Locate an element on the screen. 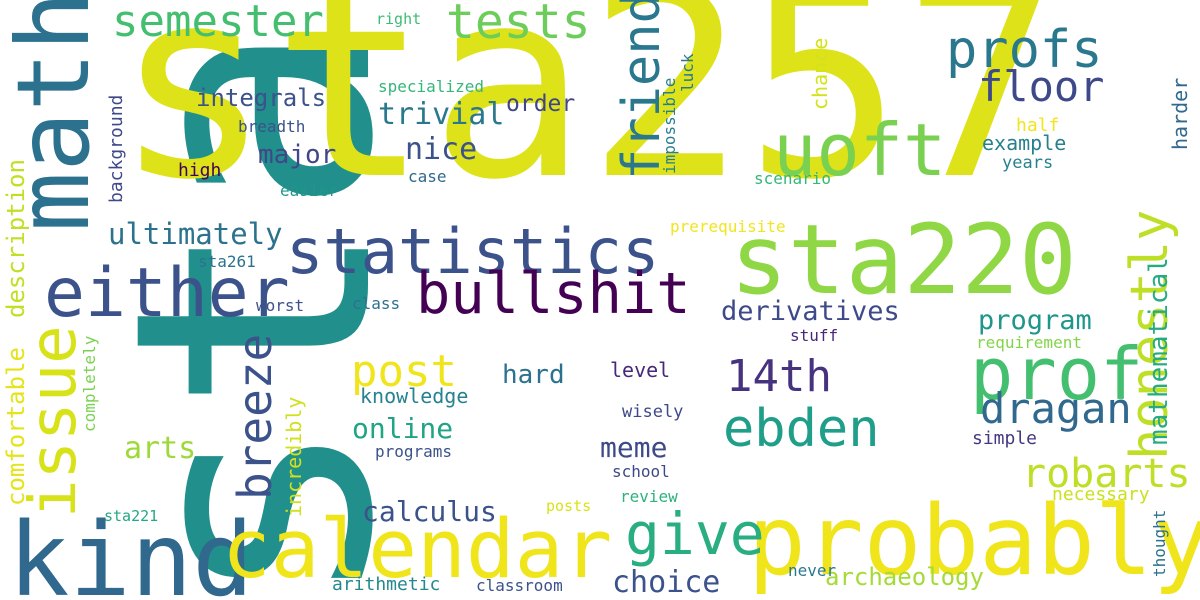  word-wisely: wisely is located at coordinates (653, 412).